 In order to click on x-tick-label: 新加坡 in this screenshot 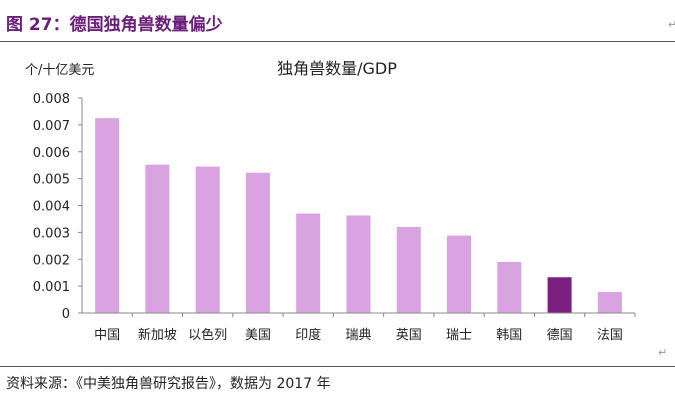, I will do `click(157, 335)`.